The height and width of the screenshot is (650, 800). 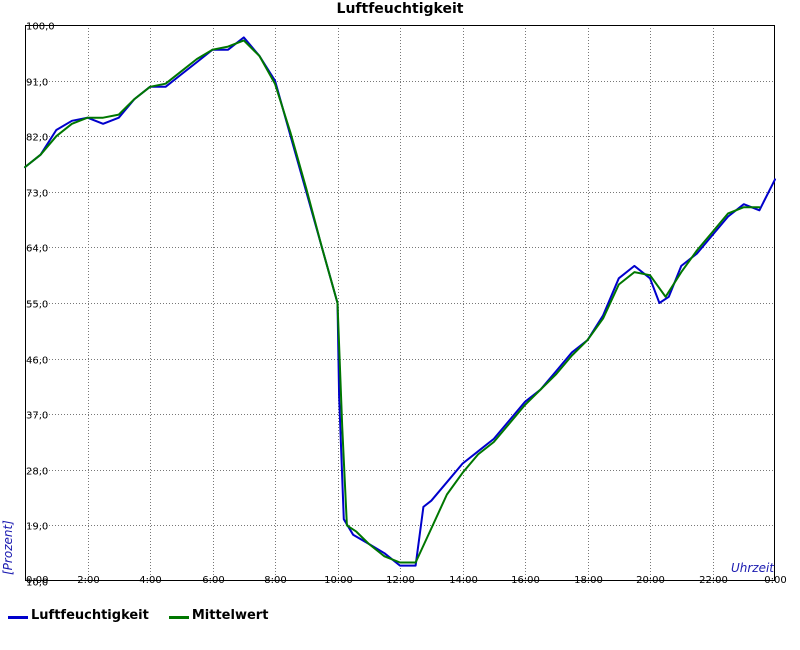 I want to click on x-tick-label: 6:00, so click(x=213, y=580).